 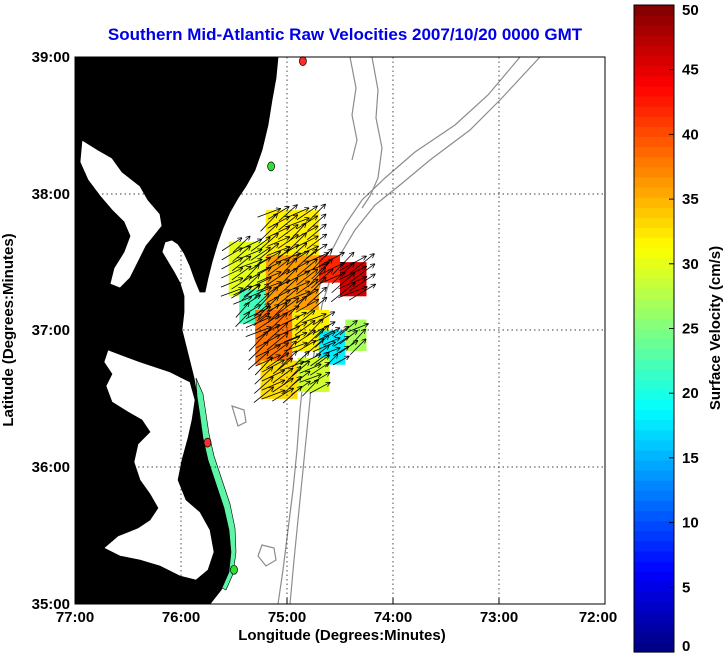 I want to click on colorbar-label: Surface Velocity (cm/s), so click(x=715, y=328).